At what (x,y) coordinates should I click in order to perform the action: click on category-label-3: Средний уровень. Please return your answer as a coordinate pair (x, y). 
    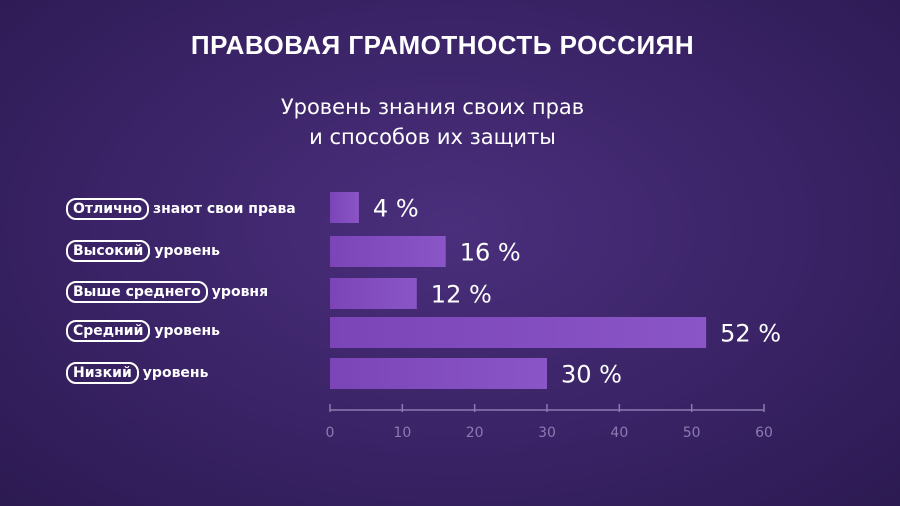
    Looking at the image, I should click on (143, 331).